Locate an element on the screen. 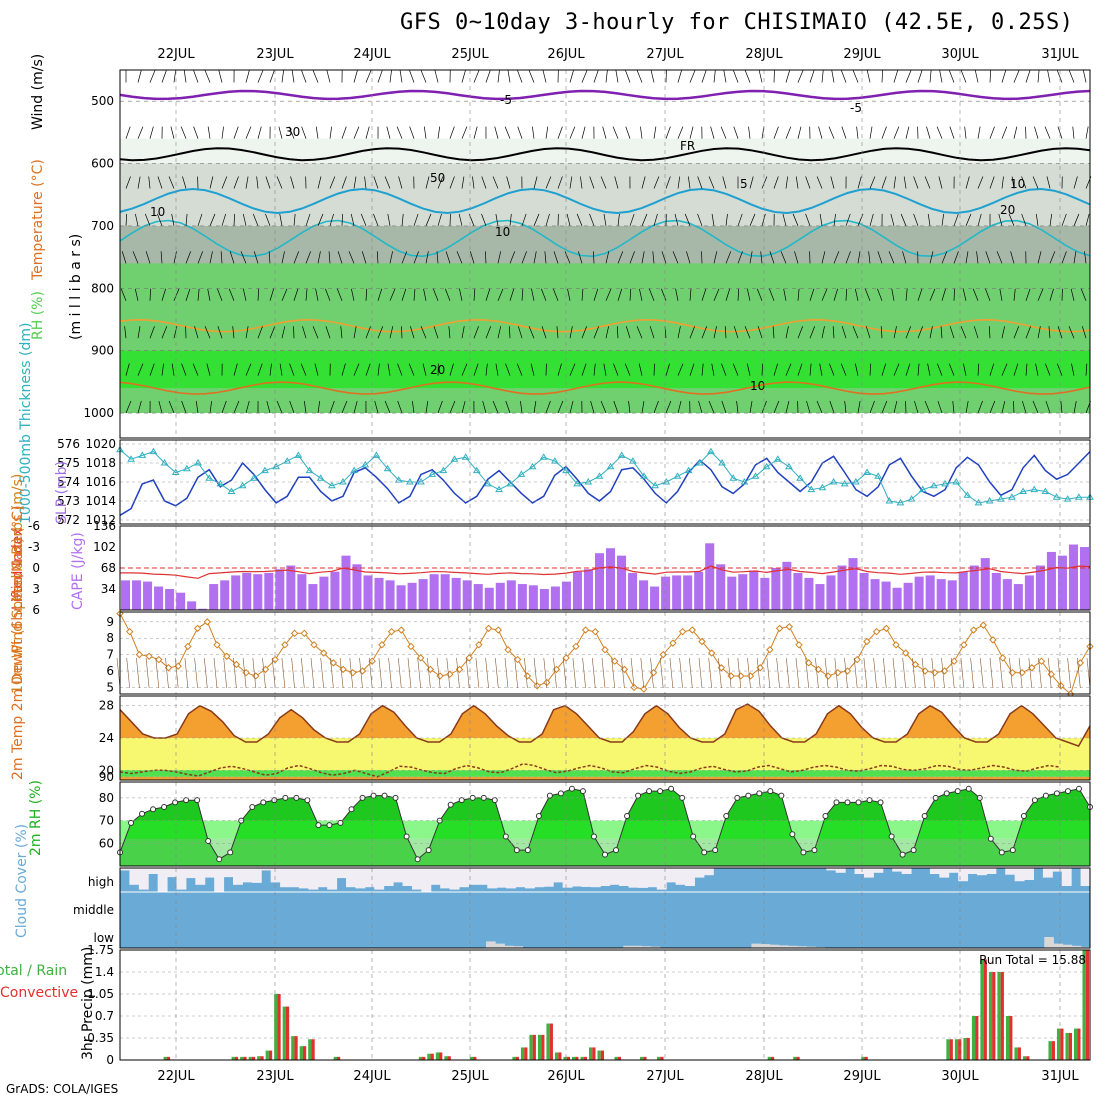  y-tick-label: 6 is located at coordinates (110, 671).